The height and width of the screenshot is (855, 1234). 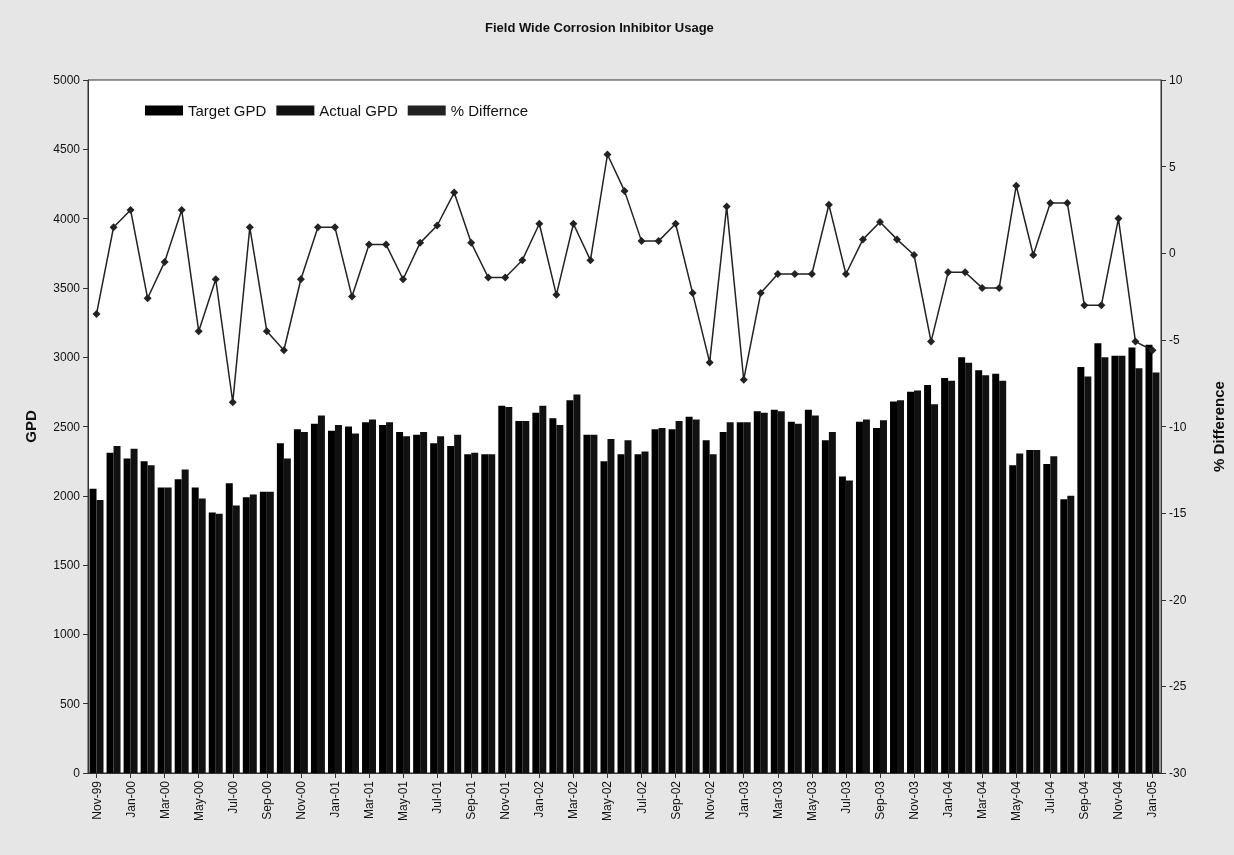 What do you see at coordinates (266, 800) in the screenshot?
I see `x-tick-label: Sep-00` at bounding box center [266, 800].